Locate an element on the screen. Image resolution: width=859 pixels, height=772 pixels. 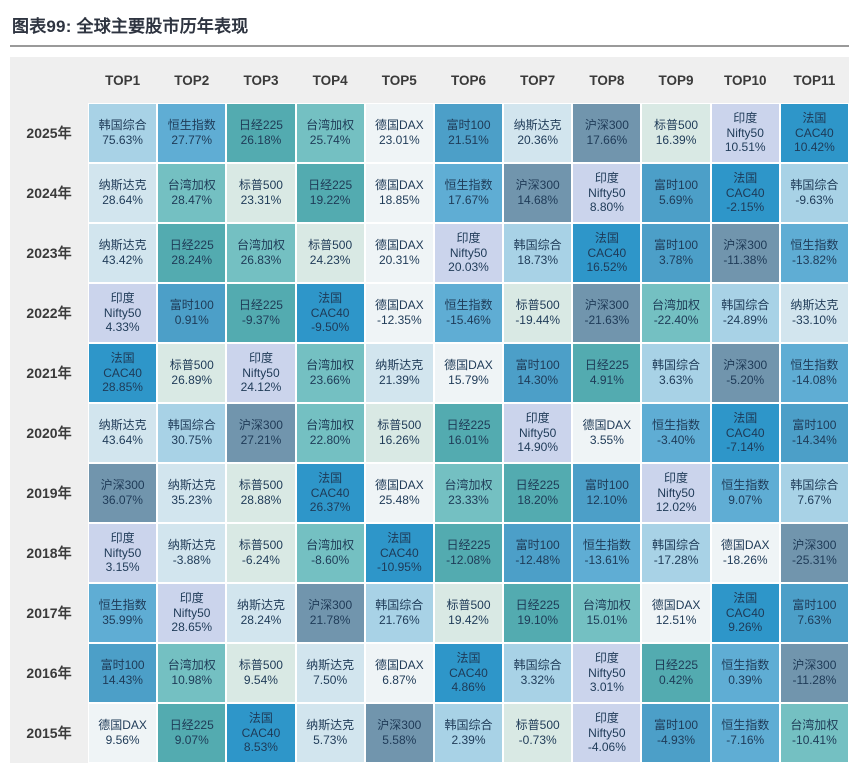
market-cell: 恒生指数 27.77% is located at coordinates (192, 133).